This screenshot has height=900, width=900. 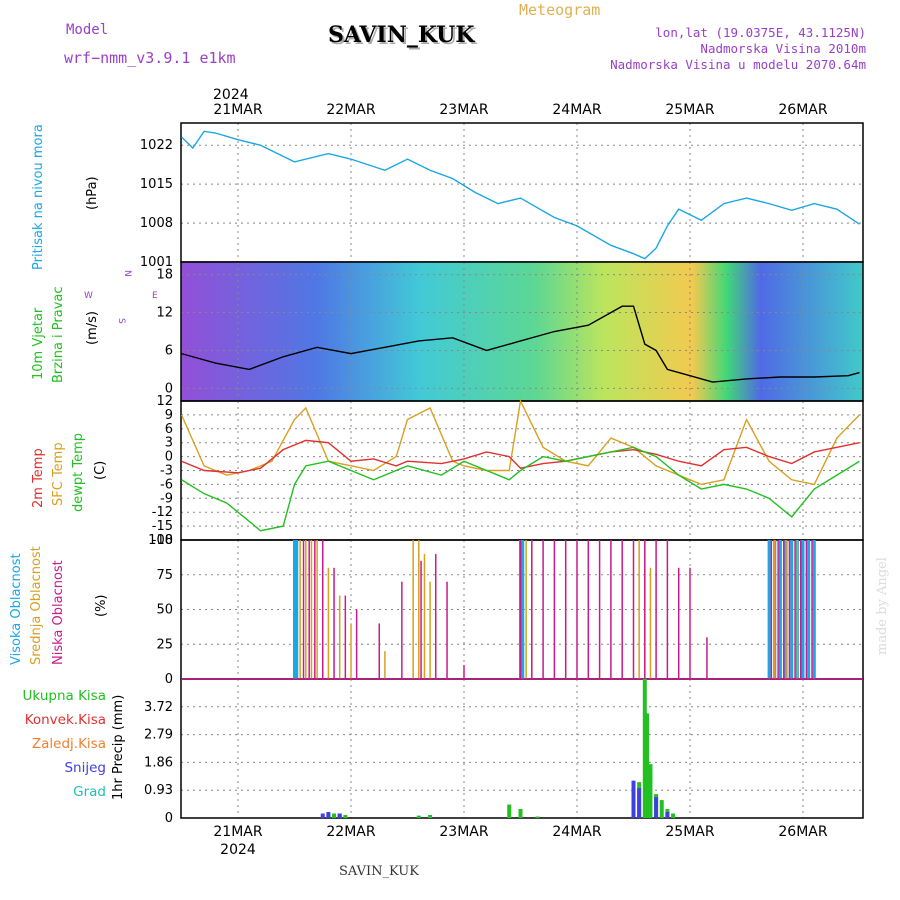 What do you see at coordinates (520, 195) in the screenshot?
I see `pressure-line` at bounding box center [520, 195].